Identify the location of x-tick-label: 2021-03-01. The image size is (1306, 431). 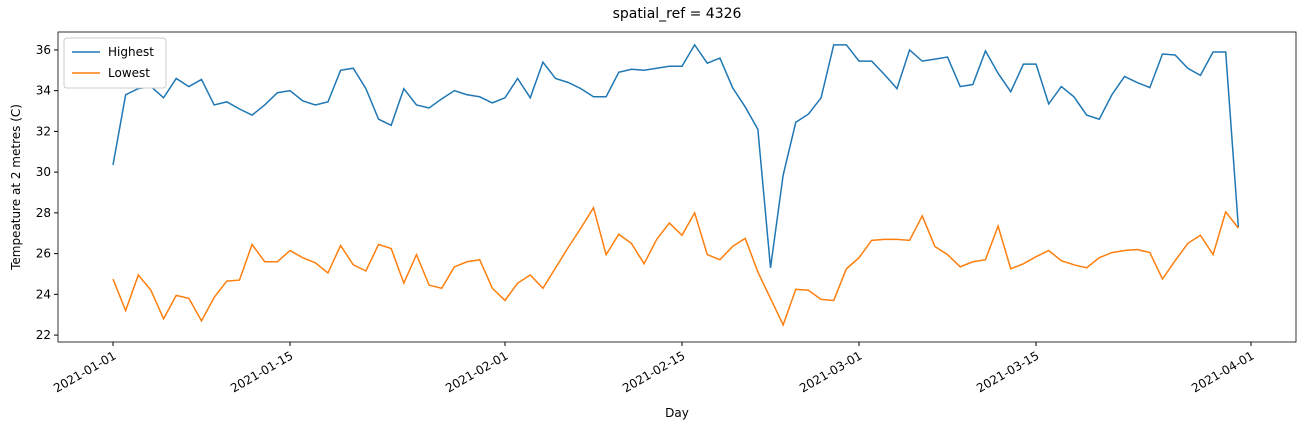
(830, 371).